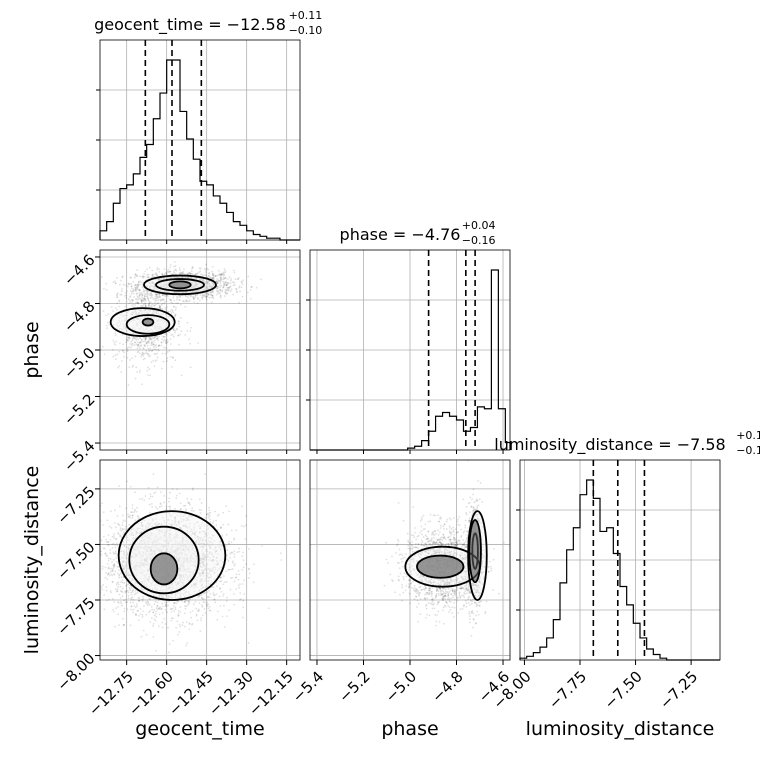 This screenshot has height=765, width=760. What do you see at coordinates (190, 25) in the screenshot?
I see `hist-title-geocent_time: geocent_time = −12.58` at bounding box center [190, 25].